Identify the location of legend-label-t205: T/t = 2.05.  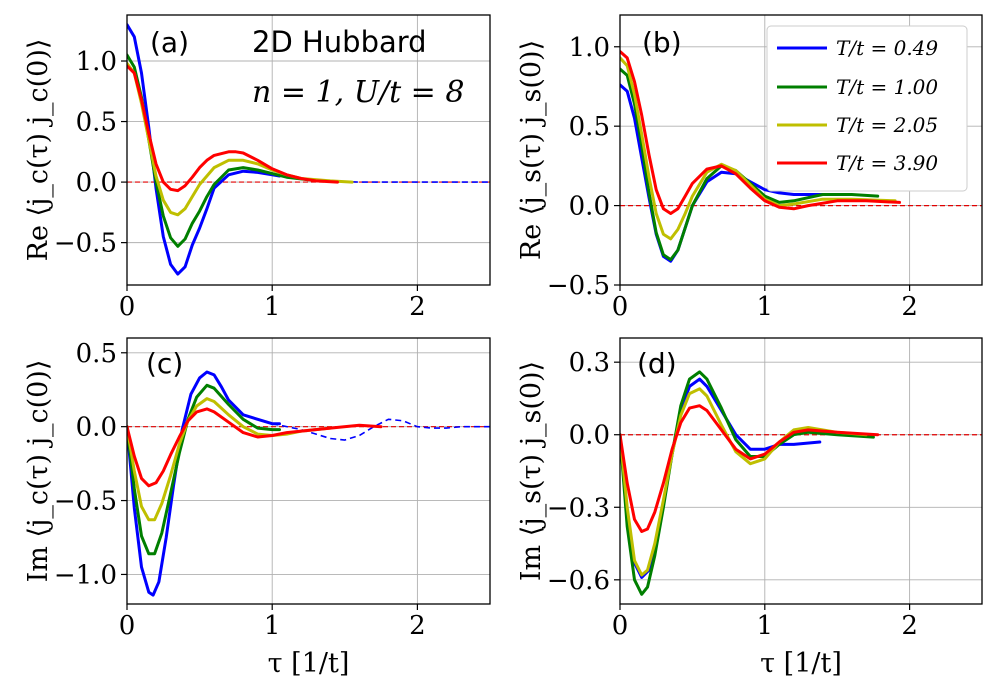
(887, 125).